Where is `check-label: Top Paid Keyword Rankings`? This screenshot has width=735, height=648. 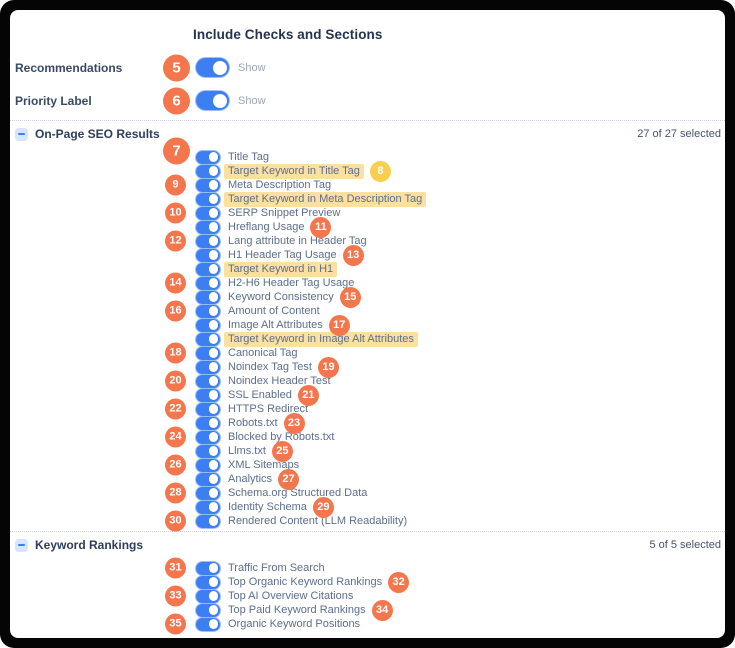 check-label: Top Paid Keyword Rankings is located at coordinates (297, 609).